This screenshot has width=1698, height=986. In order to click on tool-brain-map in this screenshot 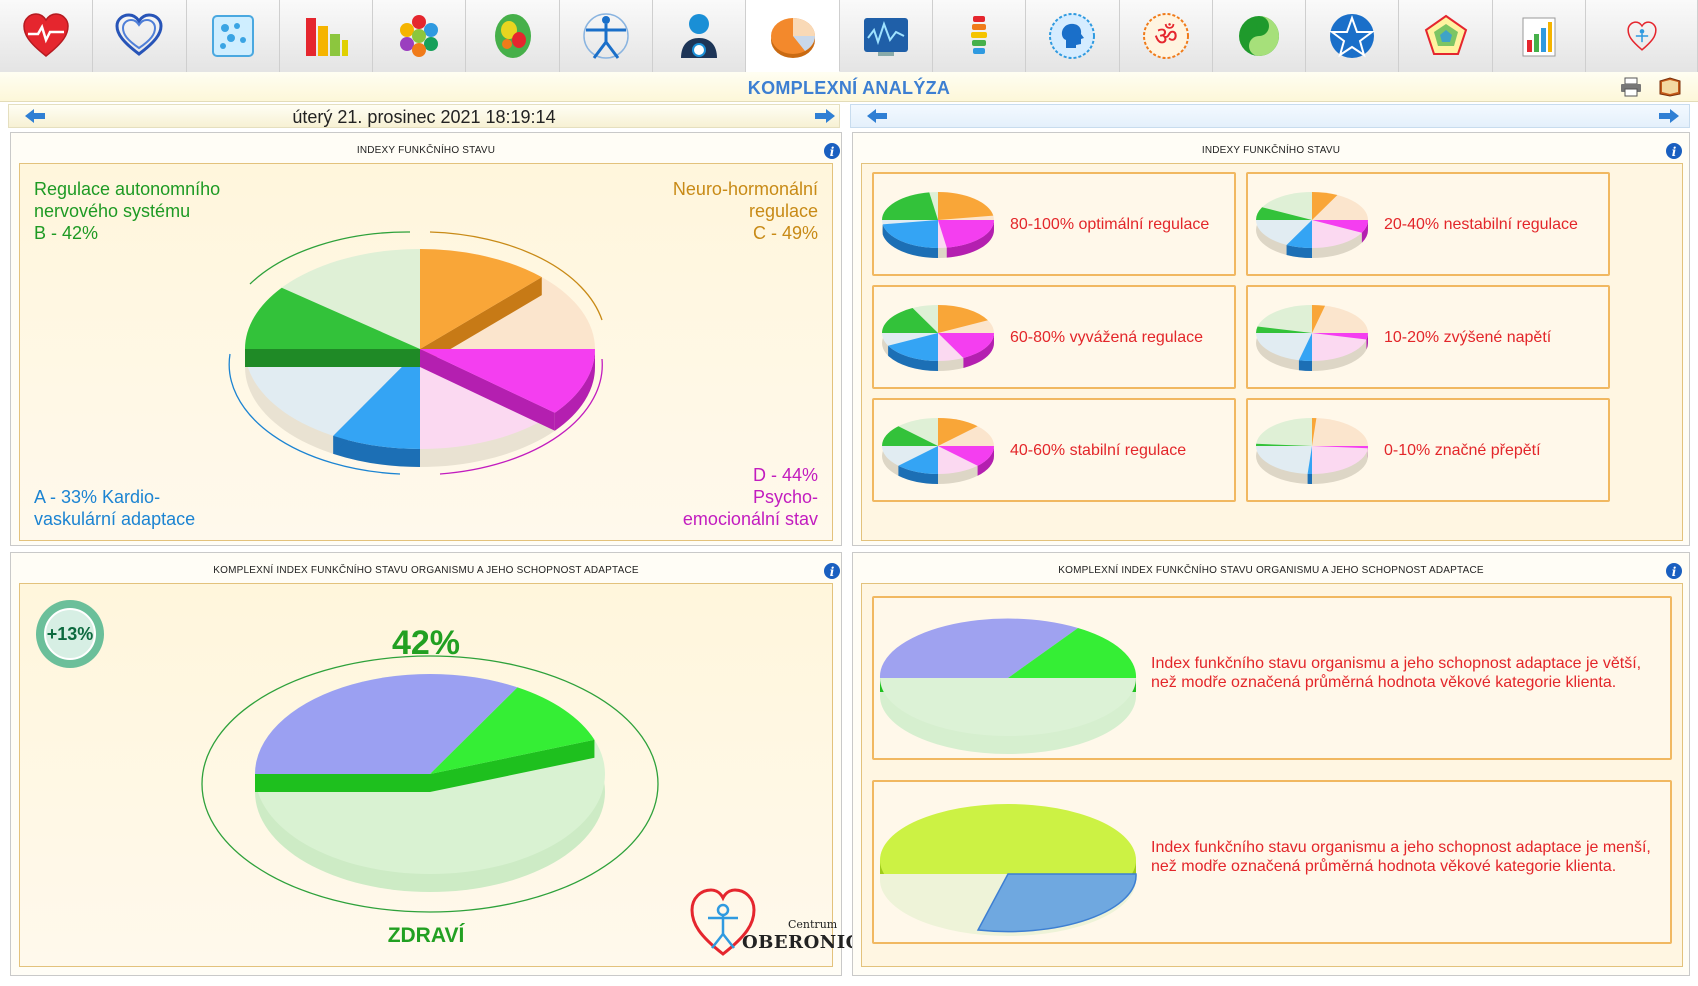, I will do `click(513, 36)`.